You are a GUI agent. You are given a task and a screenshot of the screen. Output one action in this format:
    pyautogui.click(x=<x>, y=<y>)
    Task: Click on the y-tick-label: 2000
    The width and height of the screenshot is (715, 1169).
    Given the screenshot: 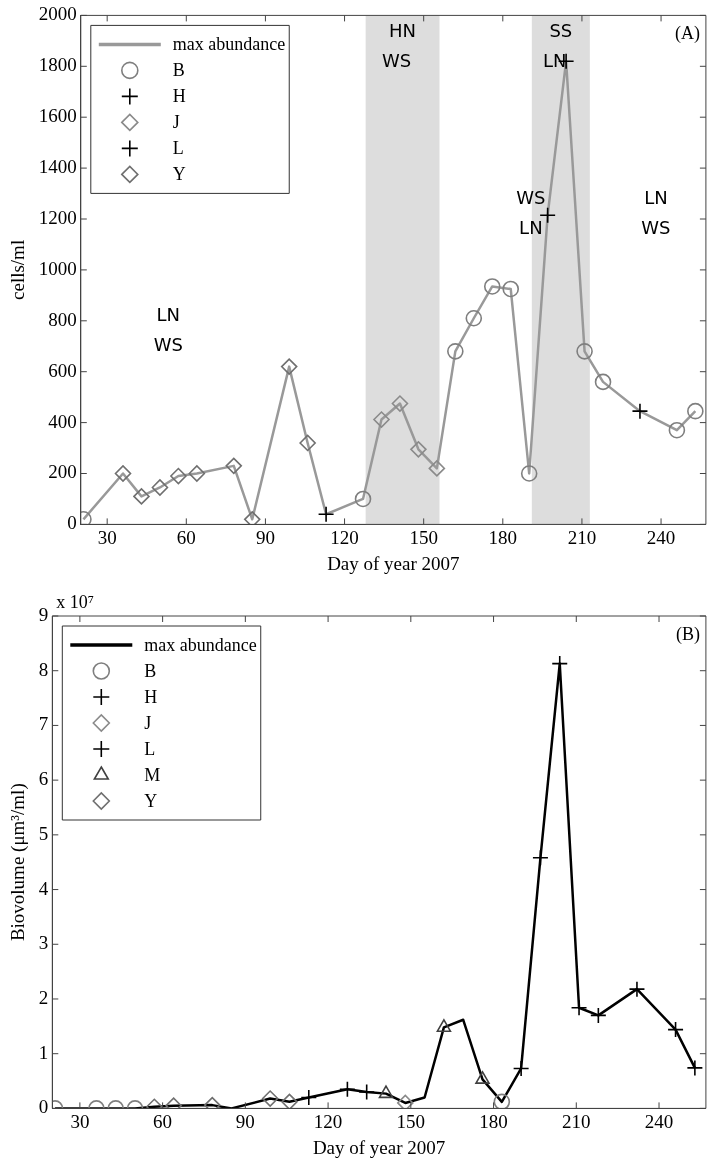 What is the action you would take?
    pyautogui.click(x=57, y=14)
    